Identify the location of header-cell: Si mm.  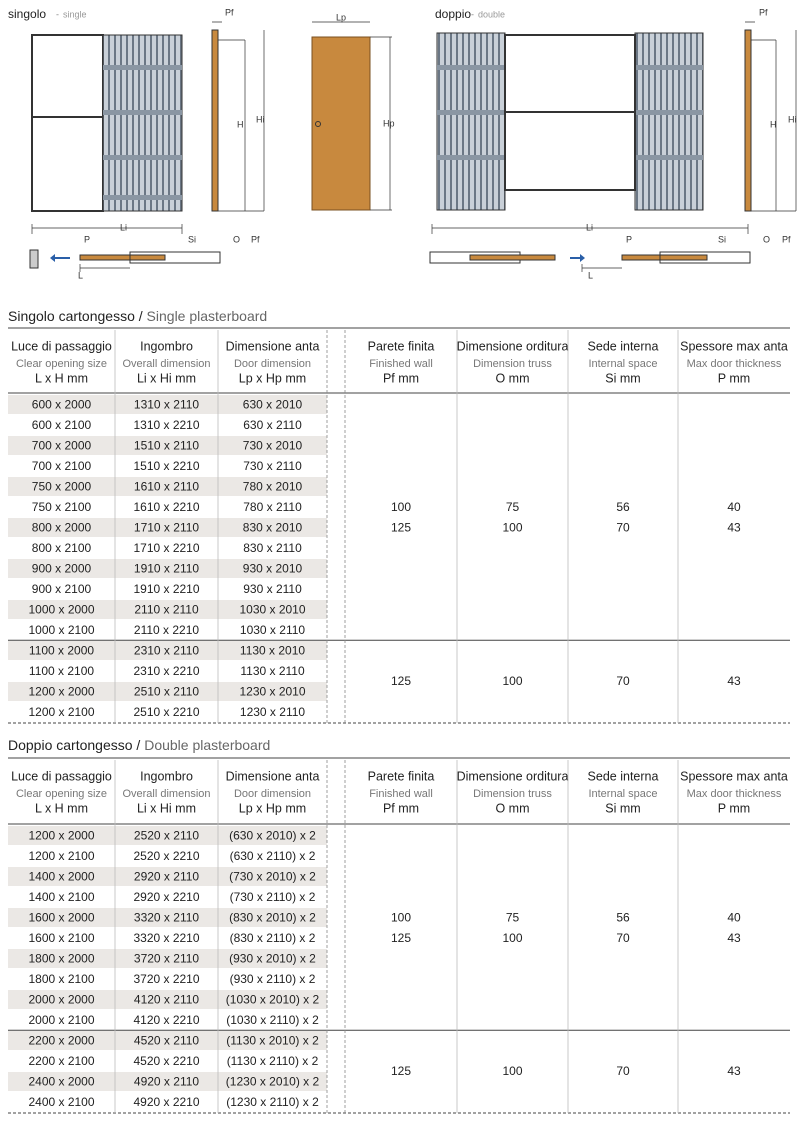
(622, 808).